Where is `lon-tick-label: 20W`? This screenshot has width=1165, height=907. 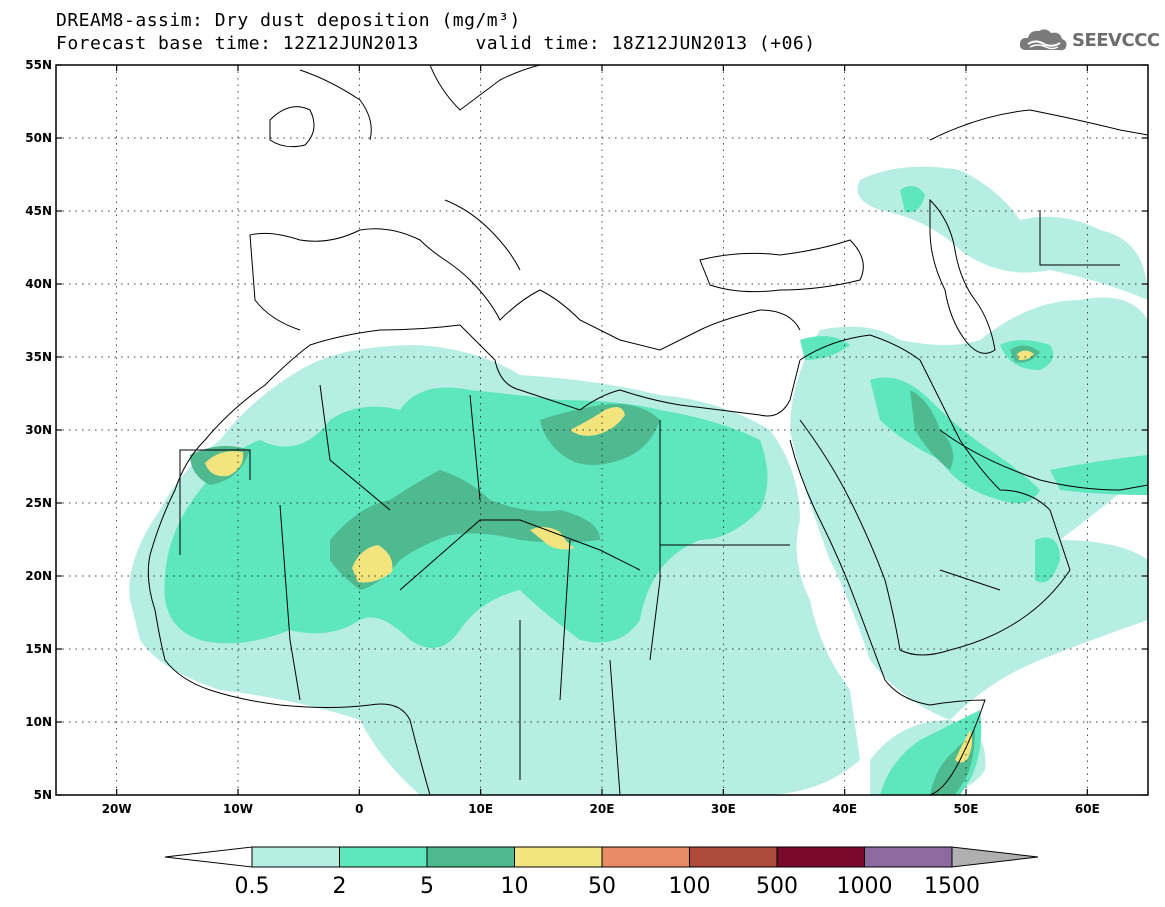 lon-tick-label: 20W is located at coordinates (117, 809).